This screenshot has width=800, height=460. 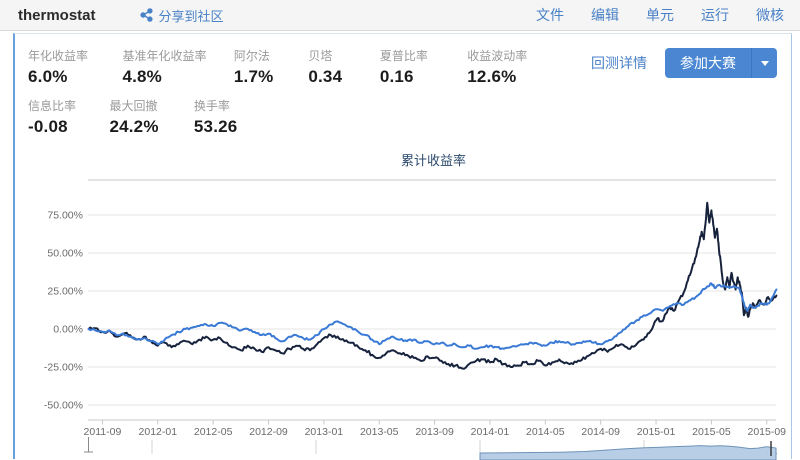 What do you see at coordinates (146, 15) in the screenshot?
I see `share-icon` at bounding box center [146, 15].